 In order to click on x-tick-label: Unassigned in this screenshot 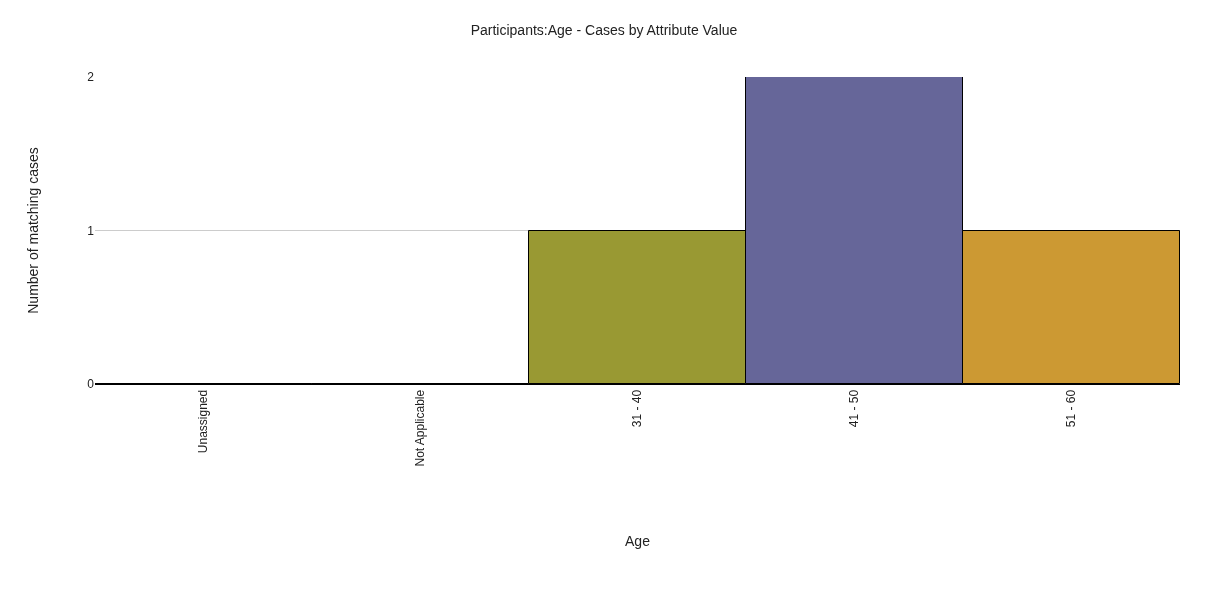, I will do `click(203, 421)`.